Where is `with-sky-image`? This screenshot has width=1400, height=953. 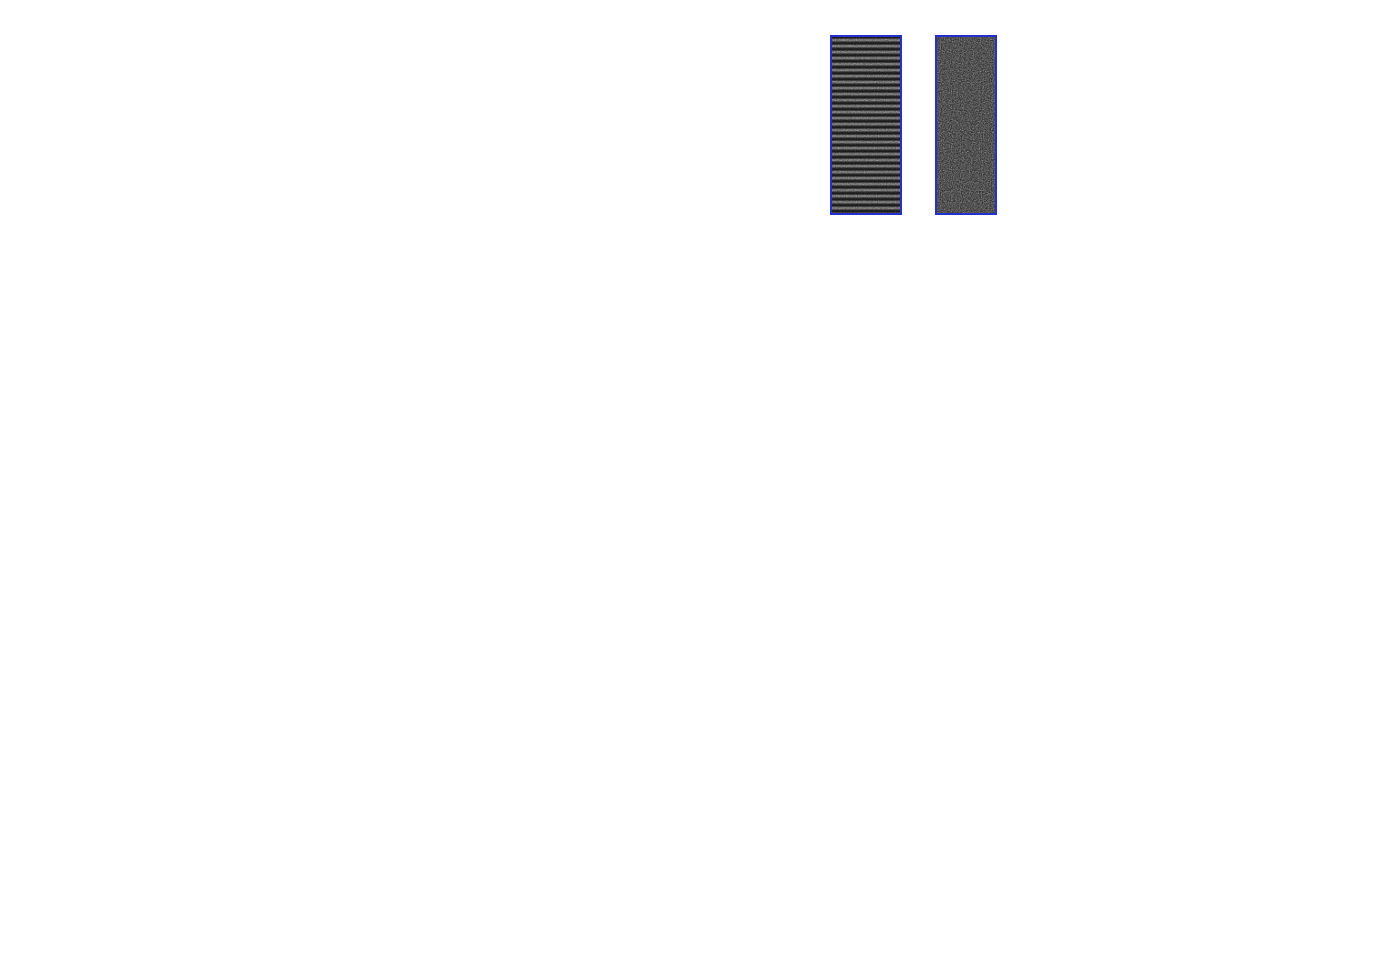
with-sky-image is located at coordinates (866, 125).